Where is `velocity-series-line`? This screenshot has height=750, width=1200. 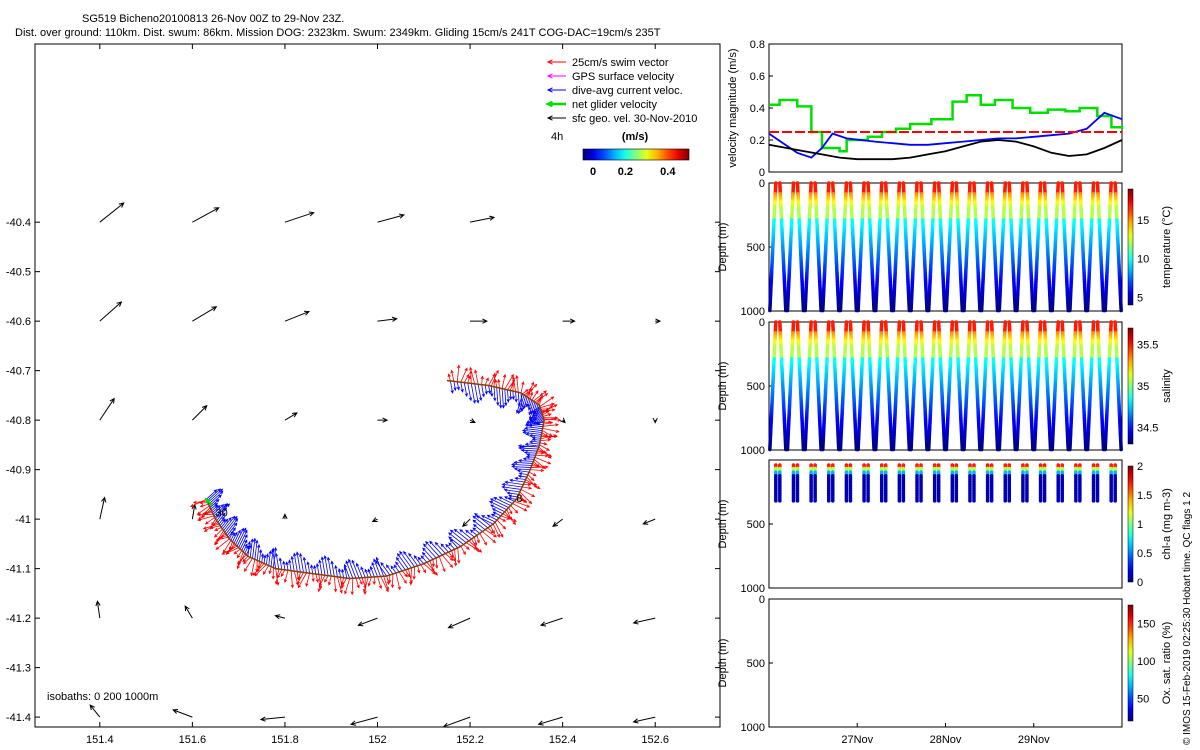 velocity-series-line is located at coordinates (946, 123).